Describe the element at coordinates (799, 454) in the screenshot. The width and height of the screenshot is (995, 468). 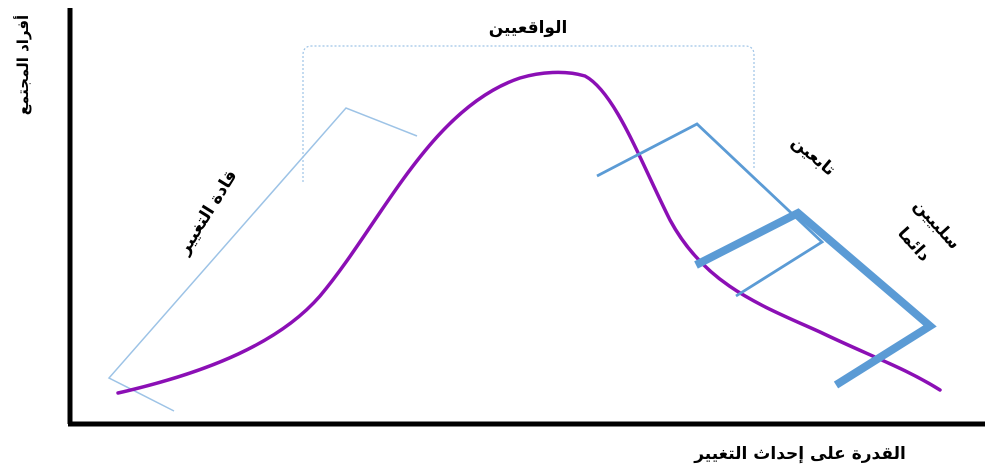
I see `x-axis-label: القدرة على إحداث التغيير` at that location.